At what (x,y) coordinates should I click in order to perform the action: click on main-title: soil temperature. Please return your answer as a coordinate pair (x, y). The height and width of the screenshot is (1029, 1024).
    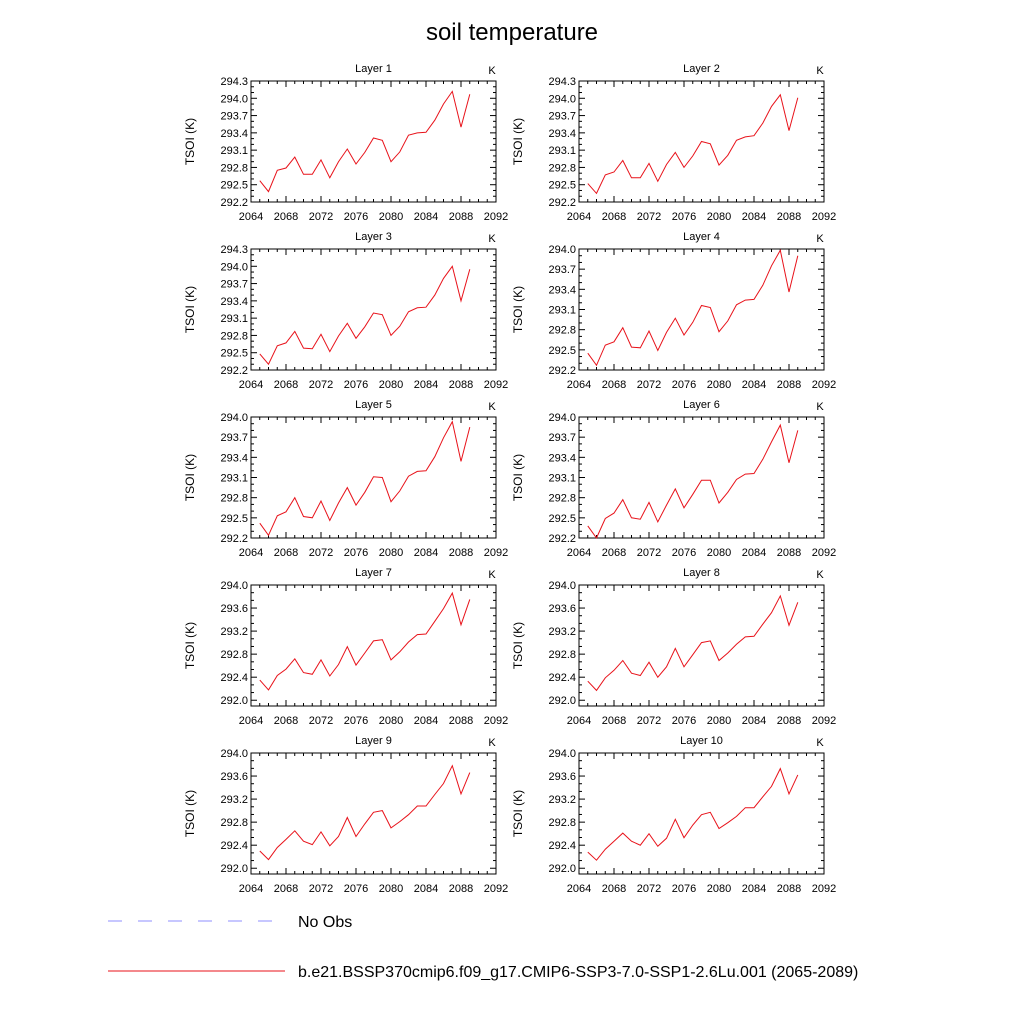
    Looking at the image, I should click on (512, 32).